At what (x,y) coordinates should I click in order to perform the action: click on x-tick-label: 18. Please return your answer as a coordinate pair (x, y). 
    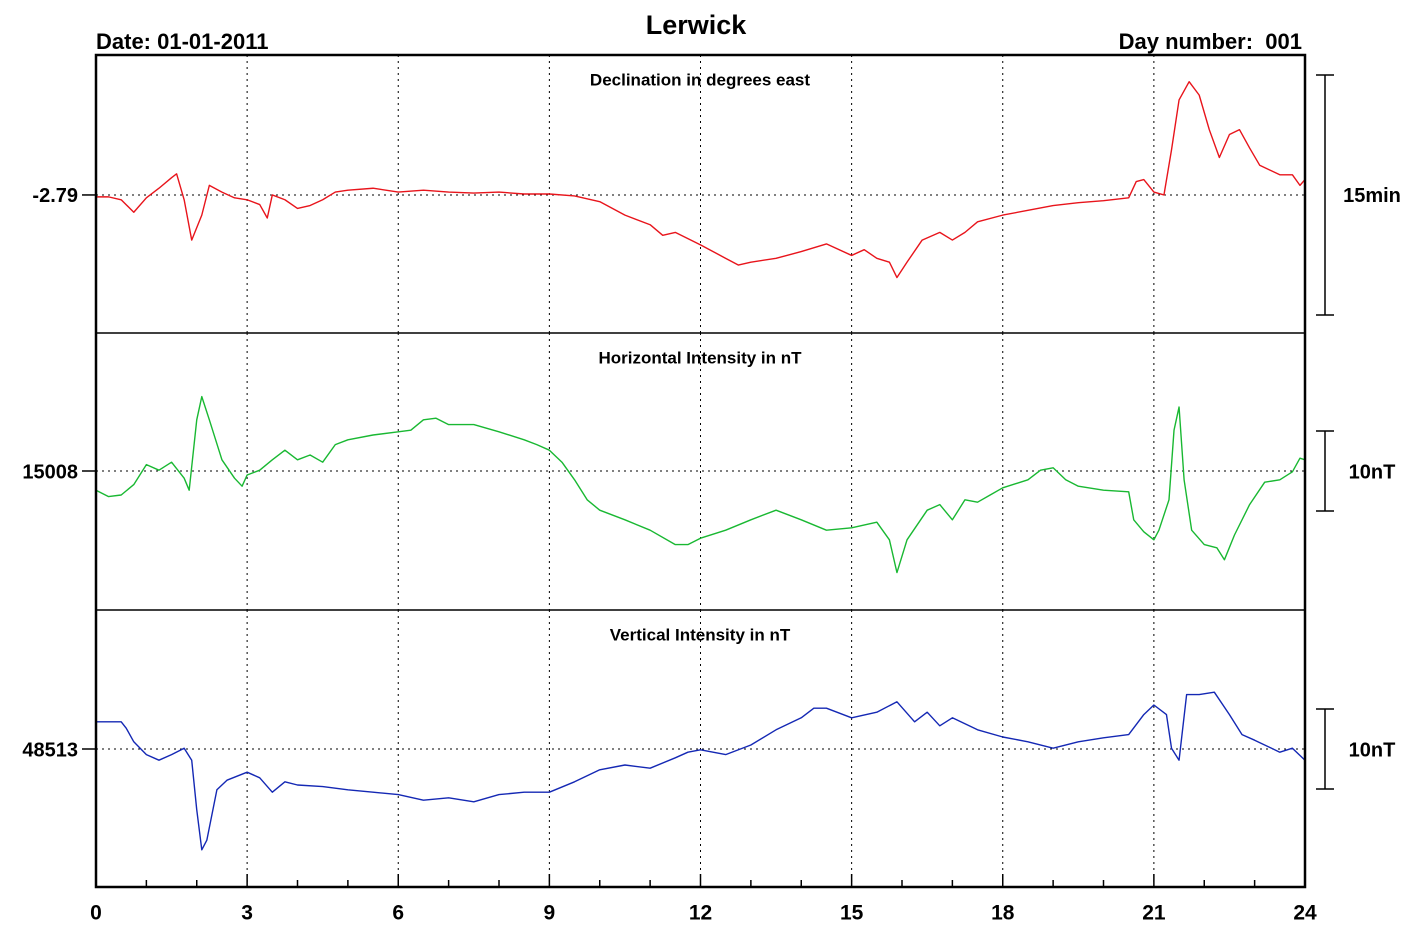
    Looking at the image, I should click on (1003, 913).